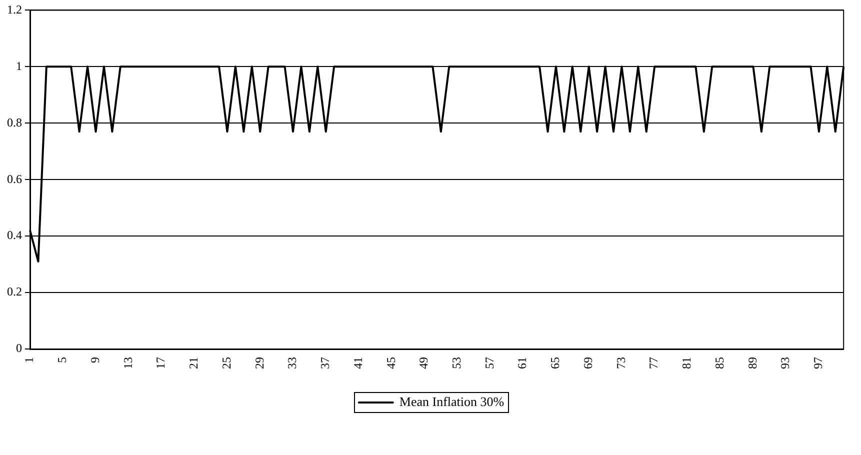 This screenshot has height=455, width=861. What do you see at coordinates (161, 363) in the screenshot?
I see `x-tick-label: 17` at bounding box center [161, 363].